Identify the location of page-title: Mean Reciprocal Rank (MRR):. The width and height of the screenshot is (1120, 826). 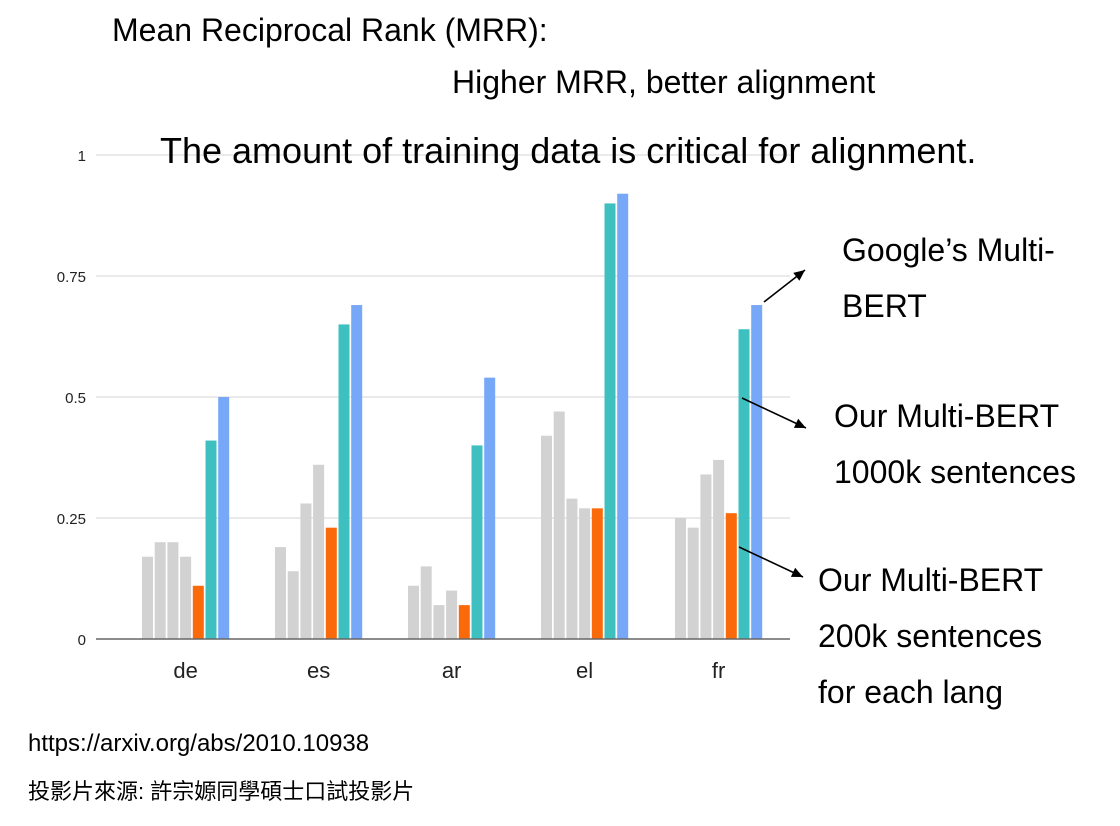
(330, 30).